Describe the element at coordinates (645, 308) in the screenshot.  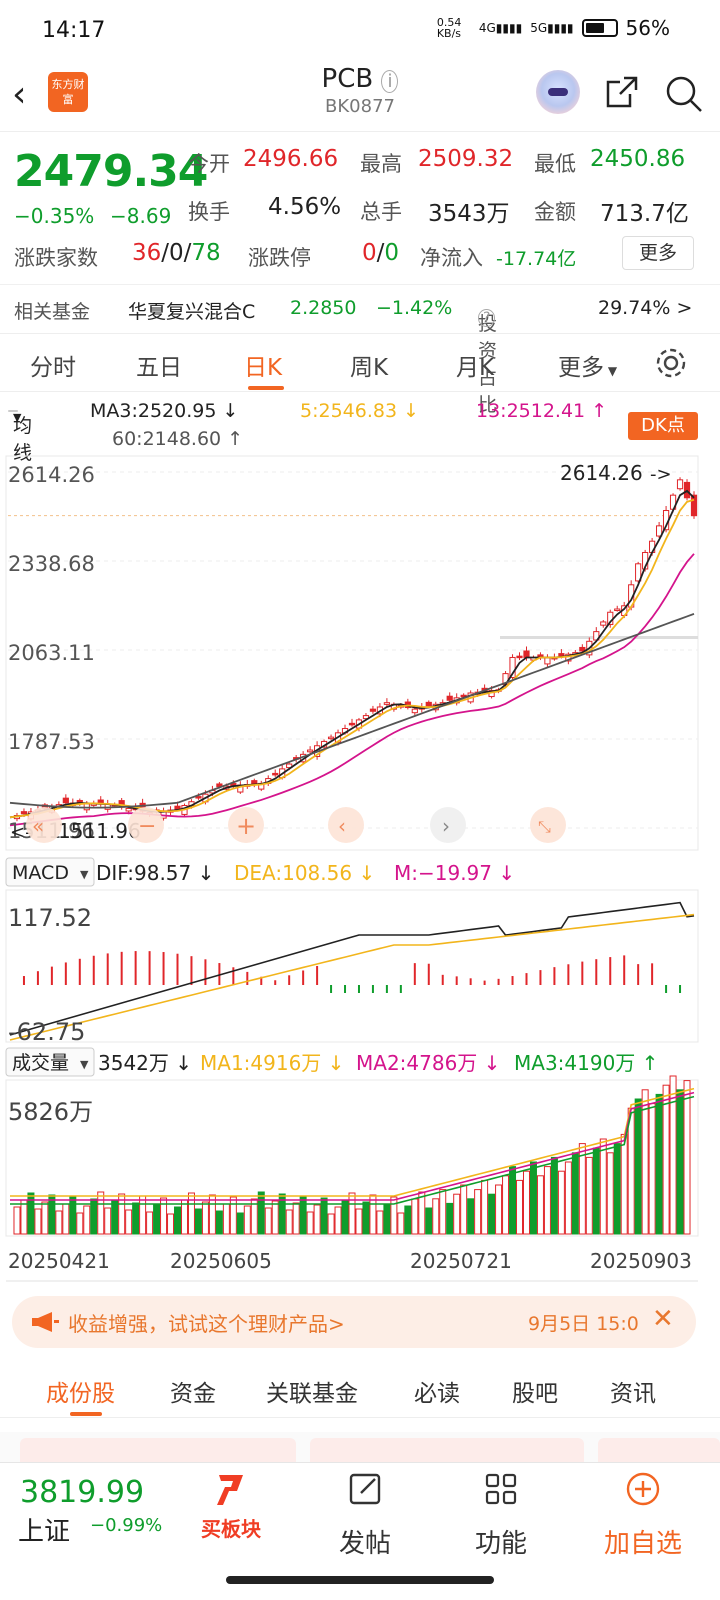
I see `ratio-value: 29.74% >` at that location.